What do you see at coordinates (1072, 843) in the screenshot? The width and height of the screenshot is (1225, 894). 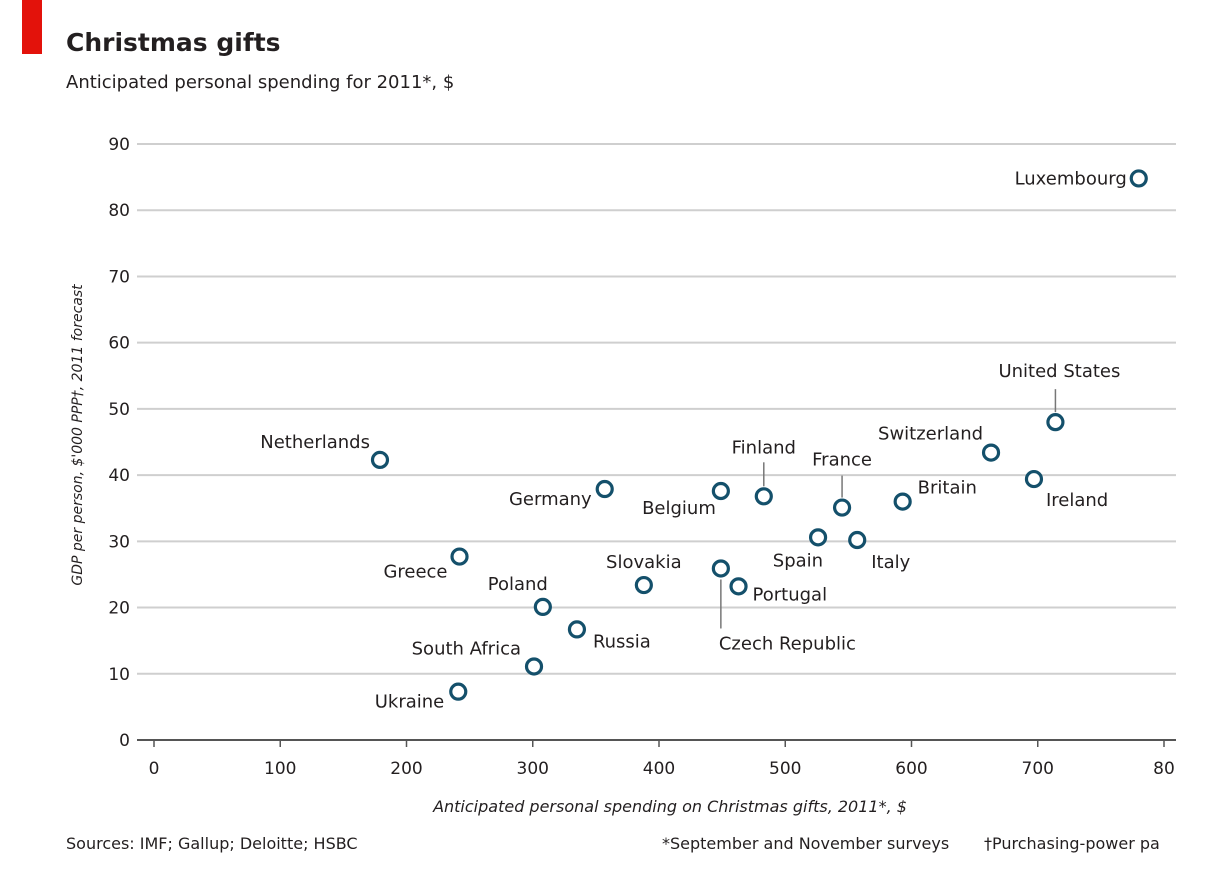 I see `ppp-footnote: †Purchasing-power pa` at bounding box center [1072, 843].